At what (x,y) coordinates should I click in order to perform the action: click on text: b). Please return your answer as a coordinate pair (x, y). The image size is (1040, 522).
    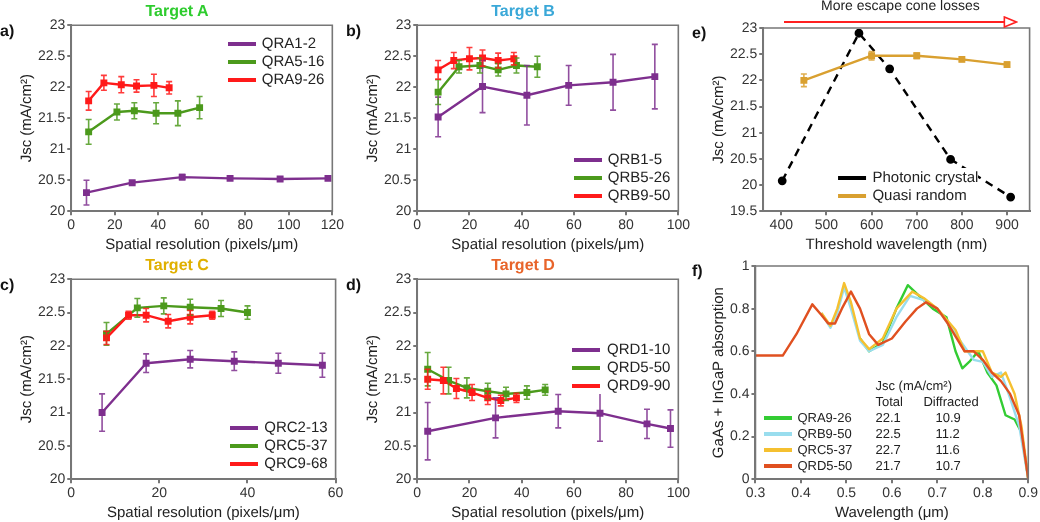
    Looking at the image, I should click on (354, 30).